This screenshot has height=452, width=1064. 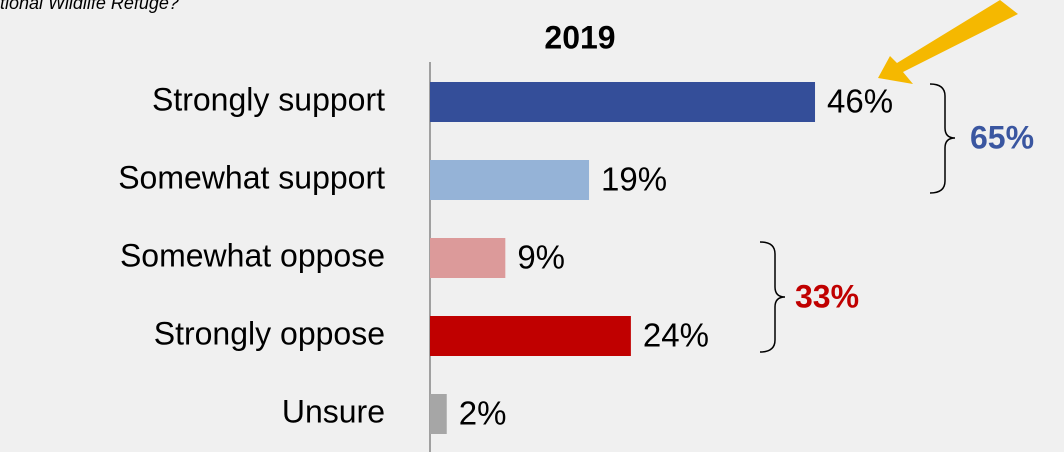 What do you see at coordinates (252, 255) in the screenshot?
I see `category-label: Somewhat oppose` at bounding box center [252, 255].